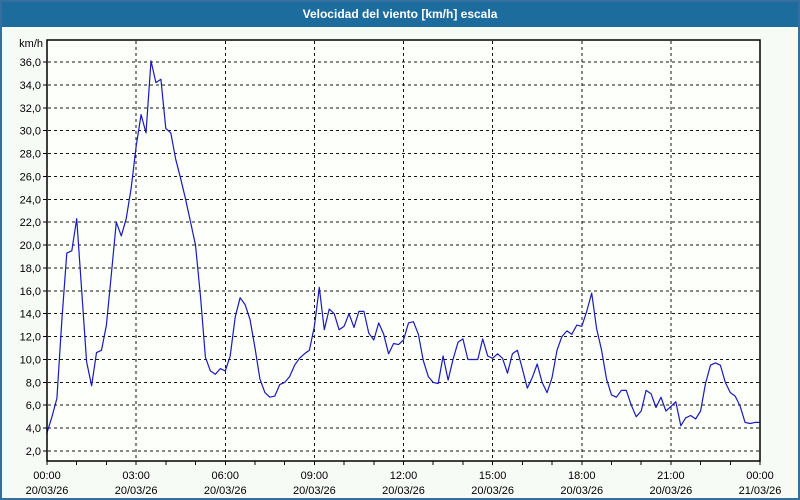 The image size is (800, 500). Describe the element at coordinates (30, 223) in the screenshot. I see `y-tick-label: 22,0` at that location.